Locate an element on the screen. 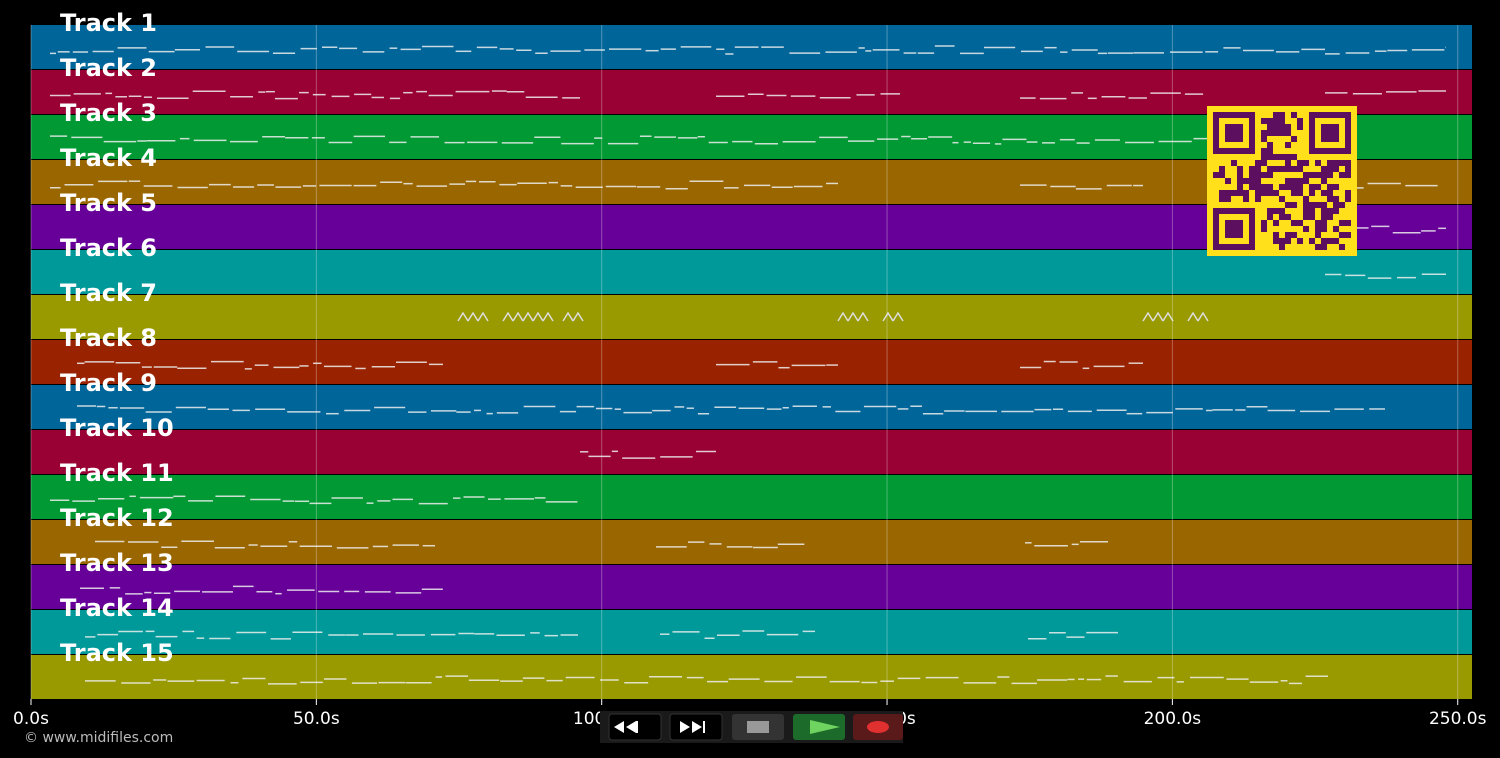 The image size is (1500, 758). track-label: Track 10 is located at coordinates (117, 428).